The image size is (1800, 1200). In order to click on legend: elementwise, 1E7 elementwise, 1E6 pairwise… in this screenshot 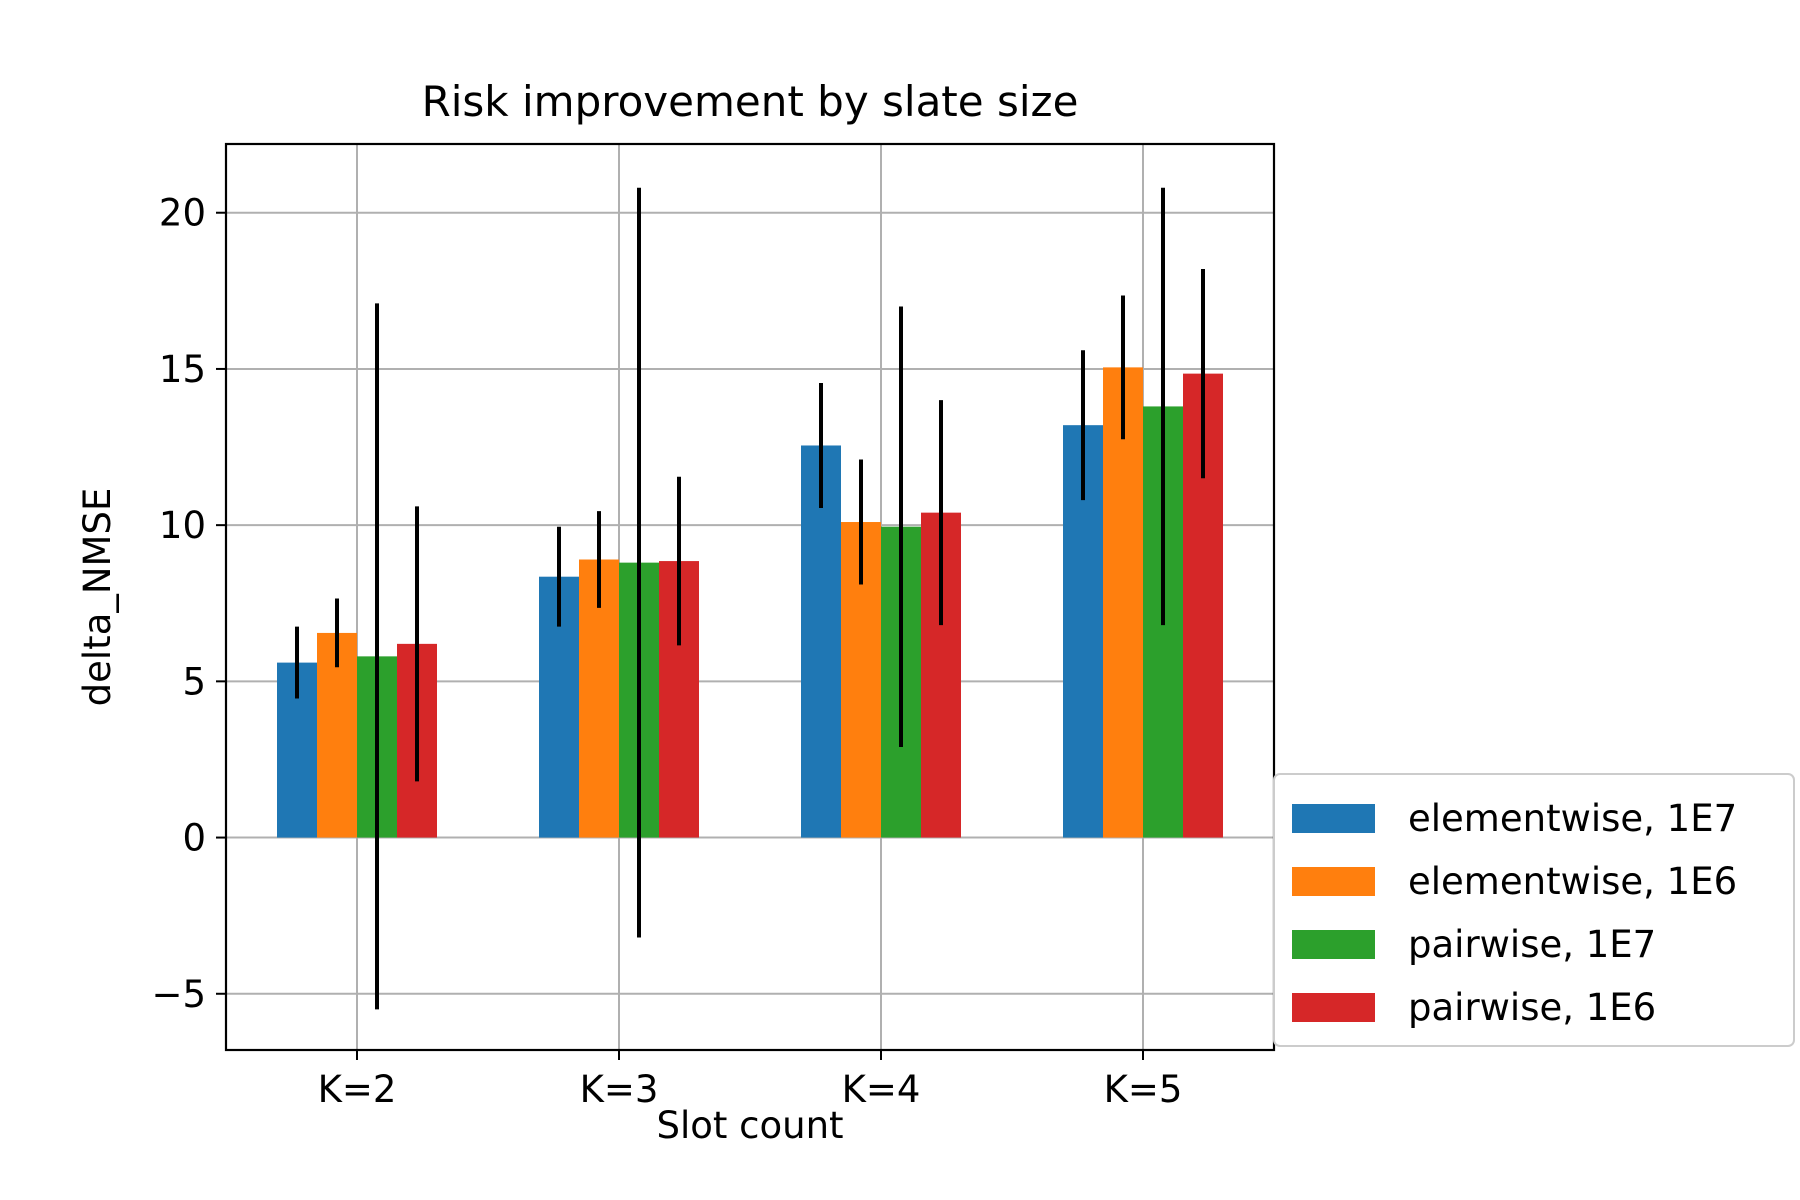, I will do `click(1534, 910)`.